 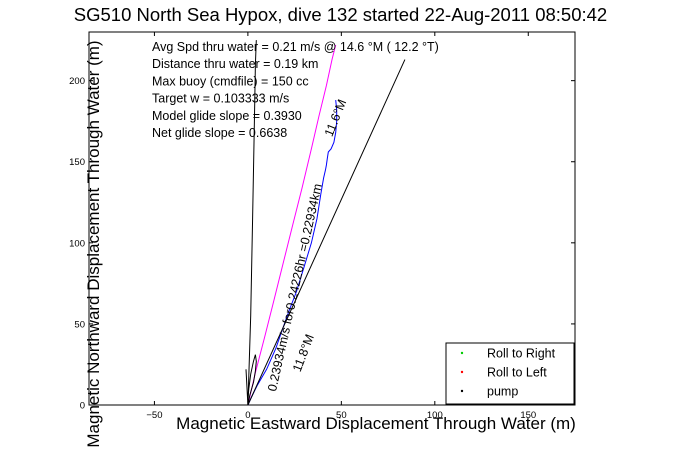 I want to click on x-tick-label: 100, so click(x=435, y=415).